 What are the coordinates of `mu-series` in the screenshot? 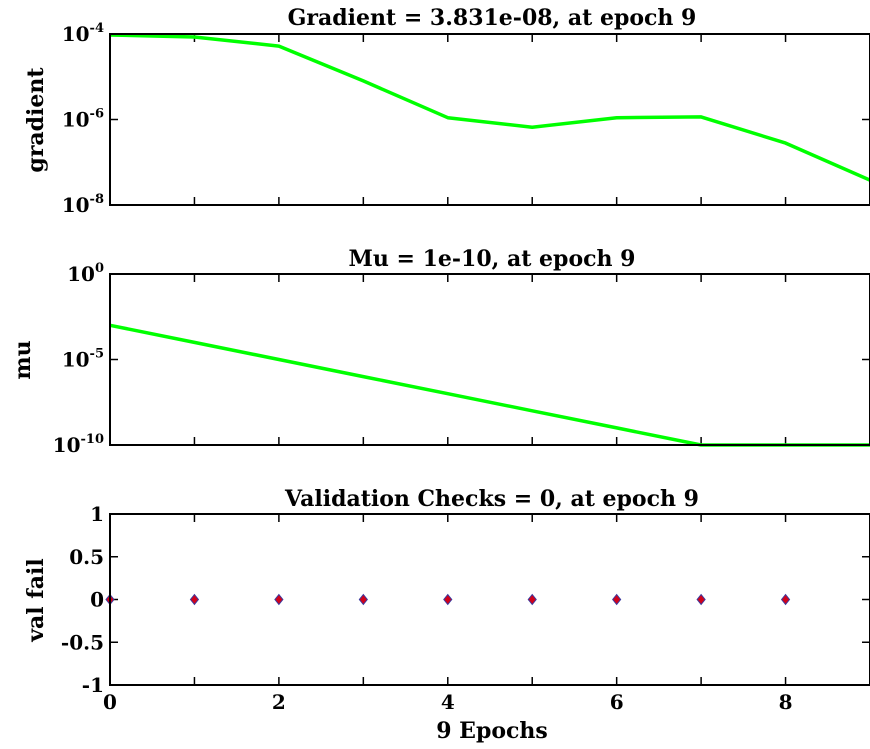 It's located at (489, 385).